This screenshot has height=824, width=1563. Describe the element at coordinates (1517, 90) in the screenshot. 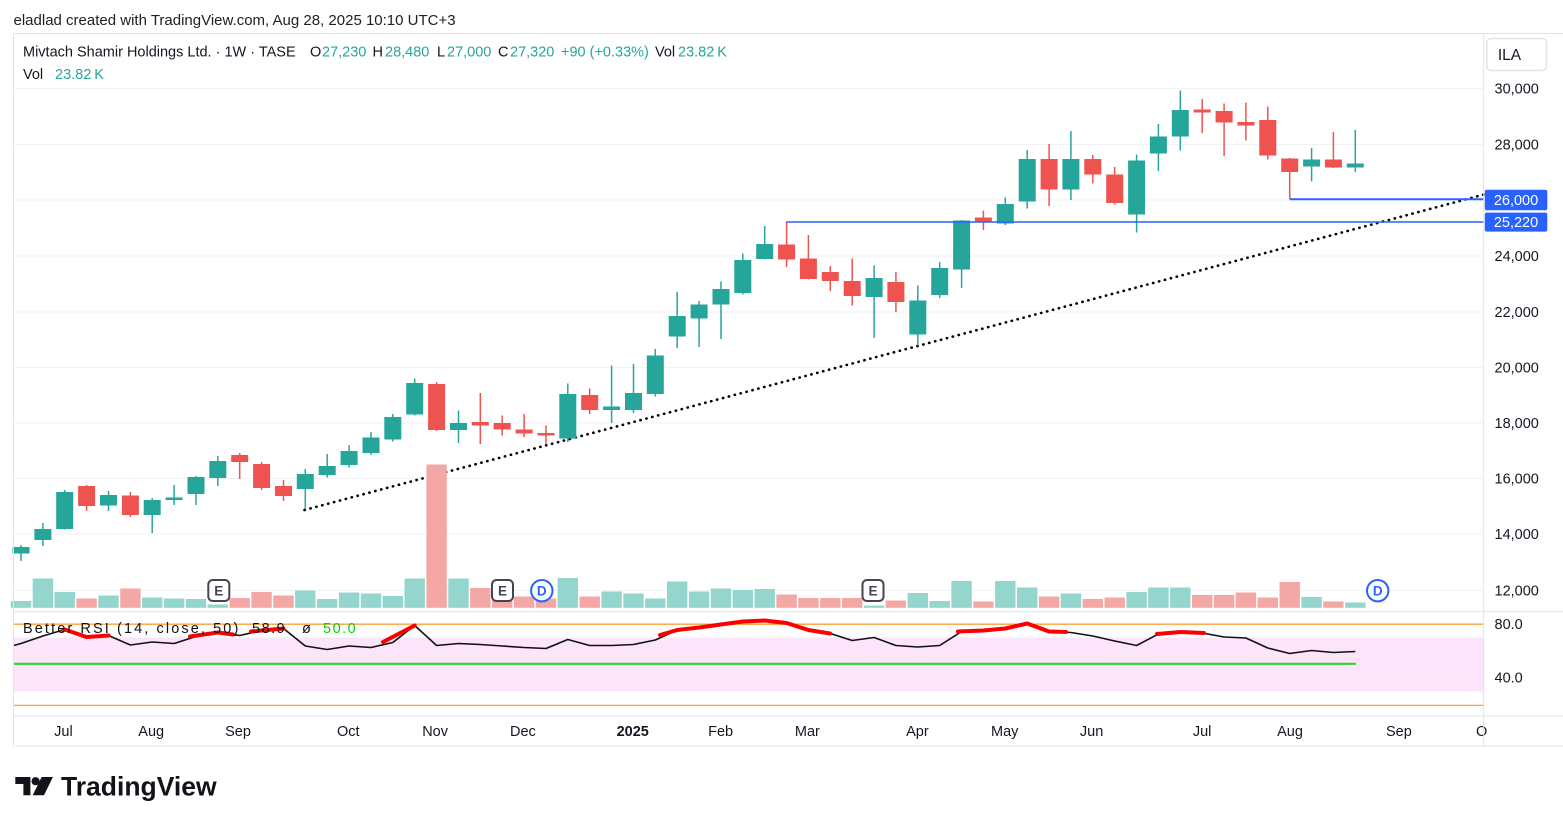

I see `svg-text: 30,000` at that location.